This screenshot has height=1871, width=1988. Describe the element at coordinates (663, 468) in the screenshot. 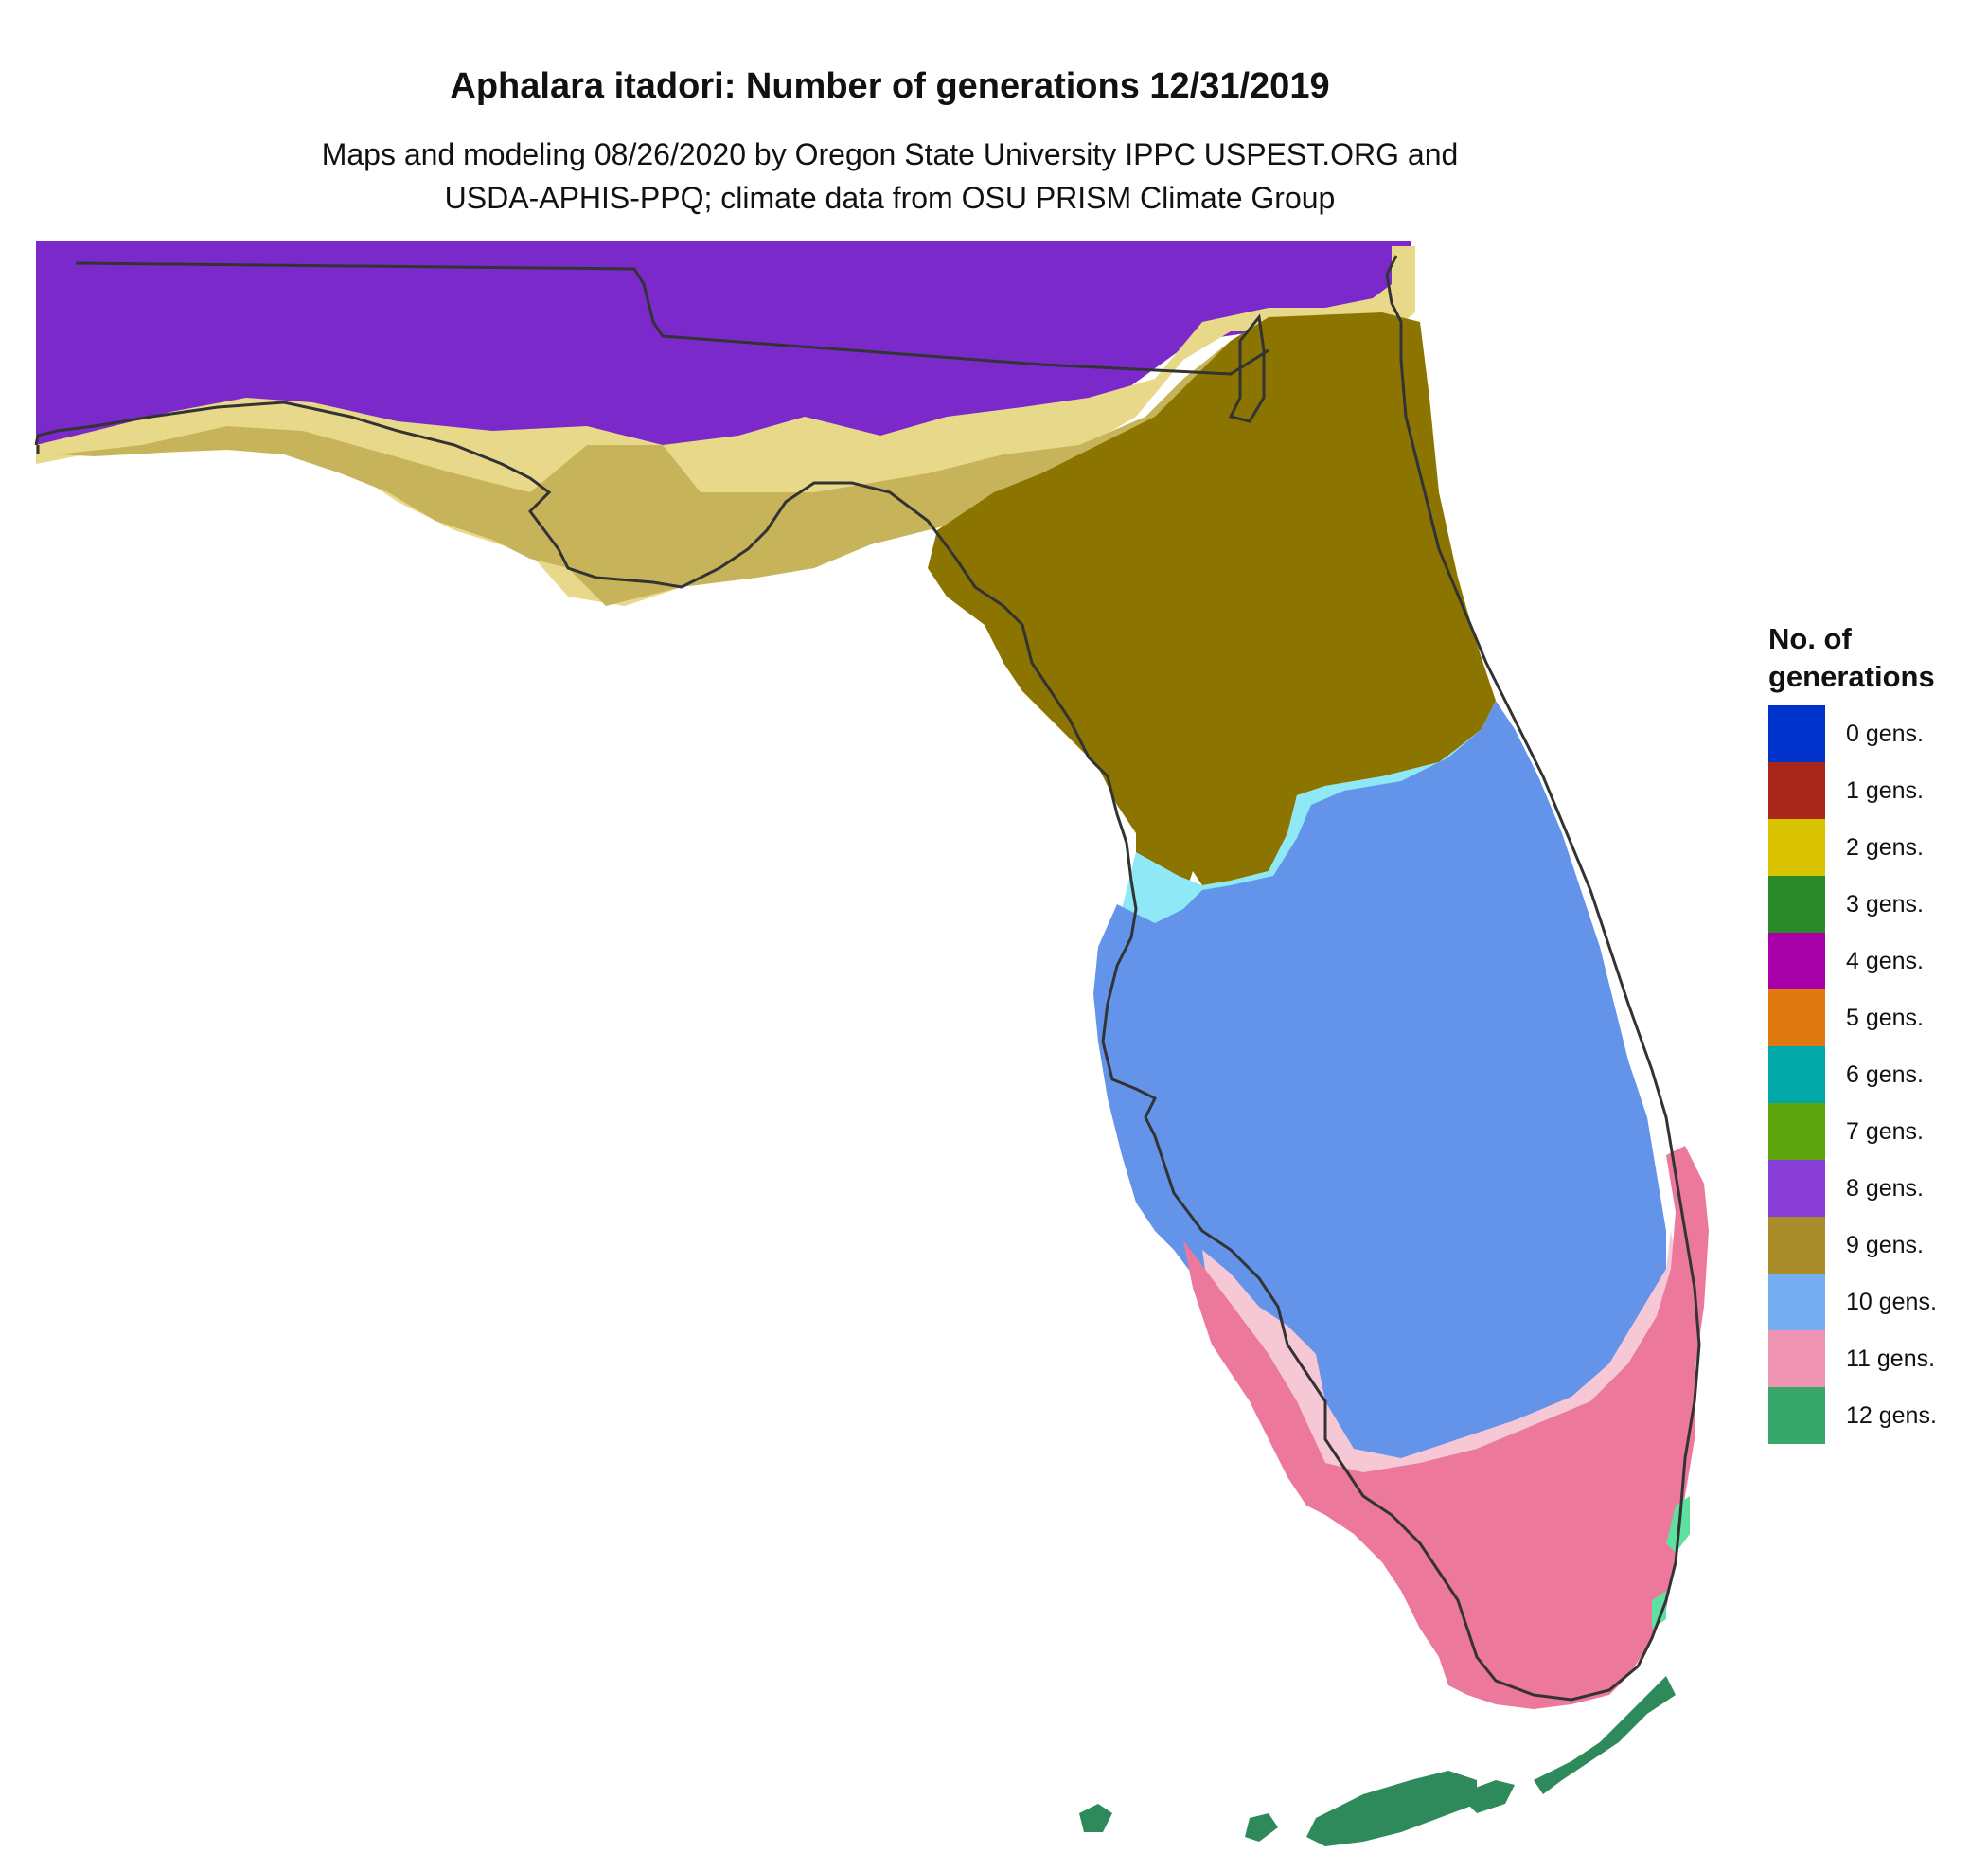

I see `zone-9-gens-mid` at that location.